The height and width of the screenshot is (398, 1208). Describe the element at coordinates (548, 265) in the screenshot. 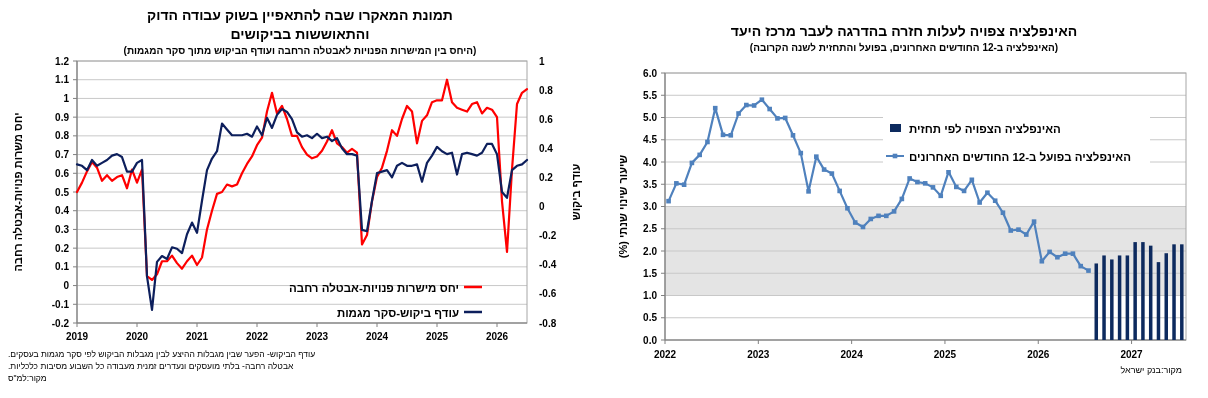

I see `y2-tick-label: -0.4` at that location.